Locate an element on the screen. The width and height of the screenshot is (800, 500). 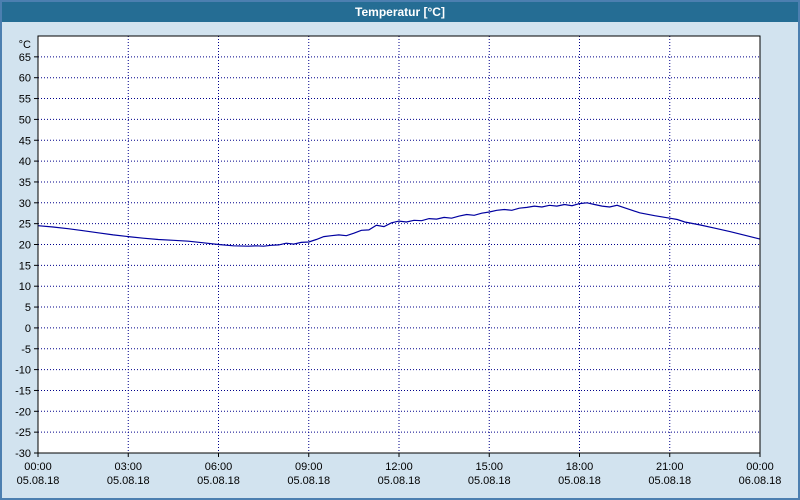
svg-text: 20 is located at coordinates (25, 246).